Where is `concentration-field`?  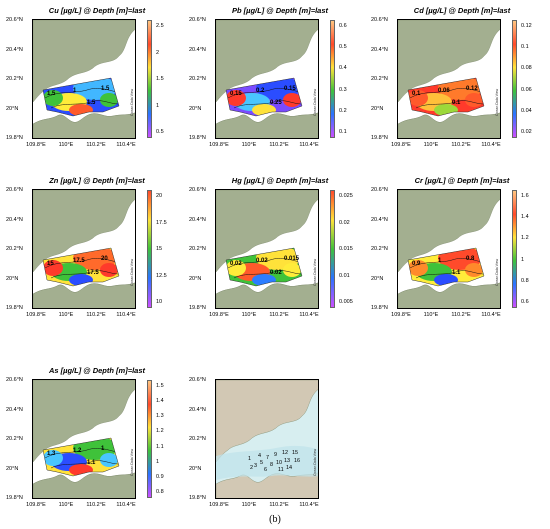
concentration-field is located at coordinates (81, 267).